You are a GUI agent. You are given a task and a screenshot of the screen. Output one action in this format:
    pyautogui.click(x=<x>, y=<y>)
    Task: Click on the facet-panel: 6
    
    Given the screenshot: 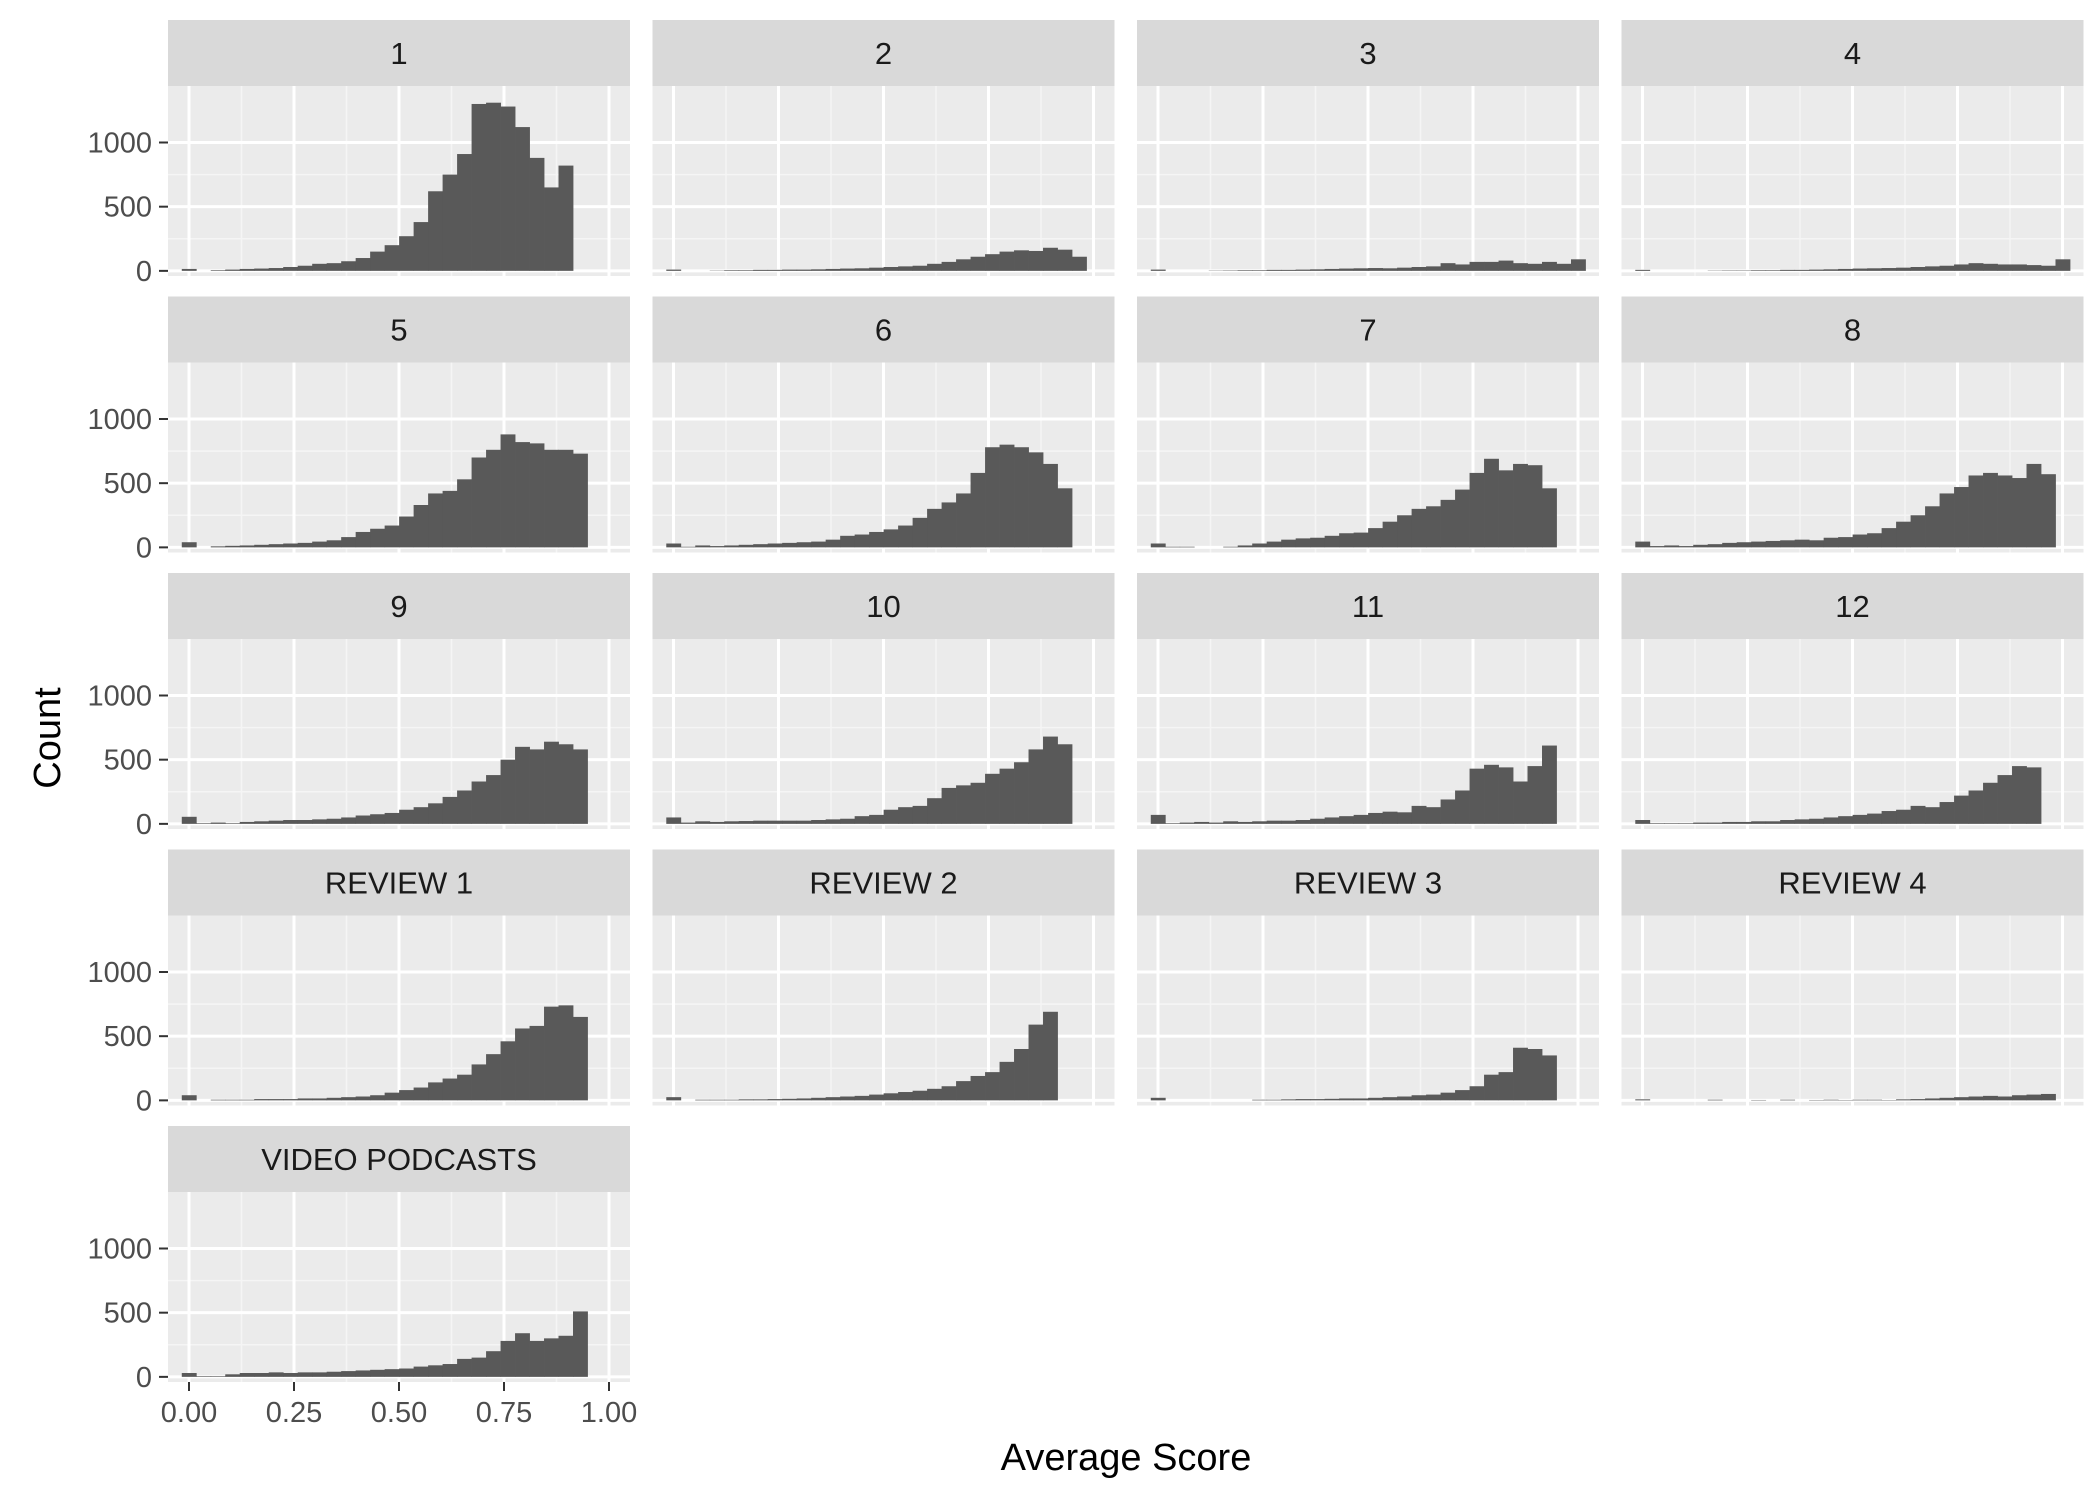 What is the action you would take?
    pyautogui.click(x=883, y=424)
    